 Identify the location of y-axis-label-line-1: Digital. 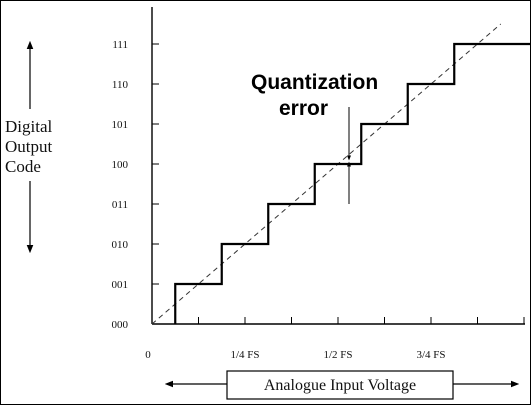
(28, 126).